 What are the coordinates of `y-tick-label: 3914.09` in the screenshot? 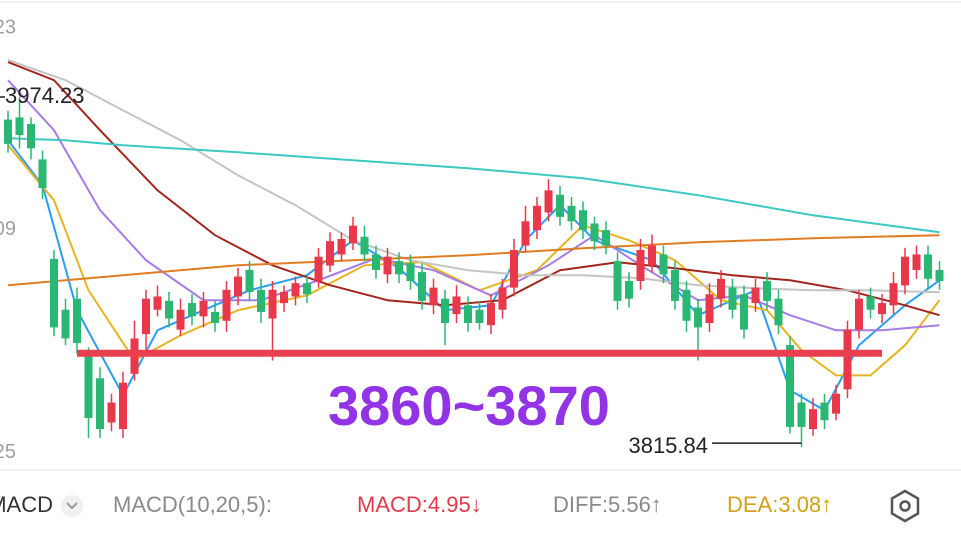 It's located at (8, 229).